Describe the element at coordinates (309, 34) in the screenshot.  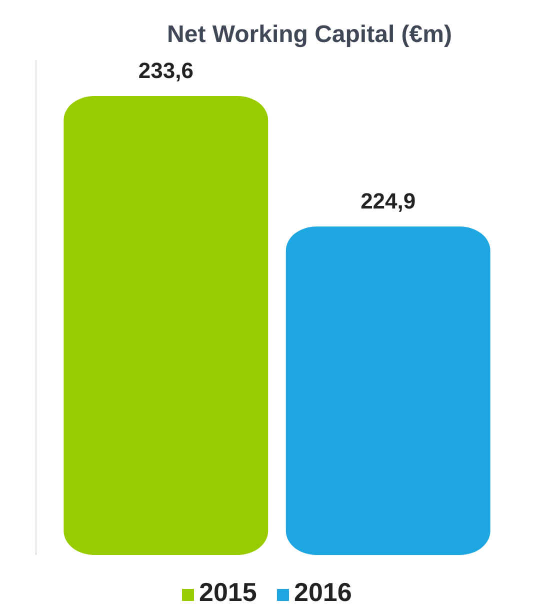
I see `chart-title: Net Working Capital (€m)` at that location.